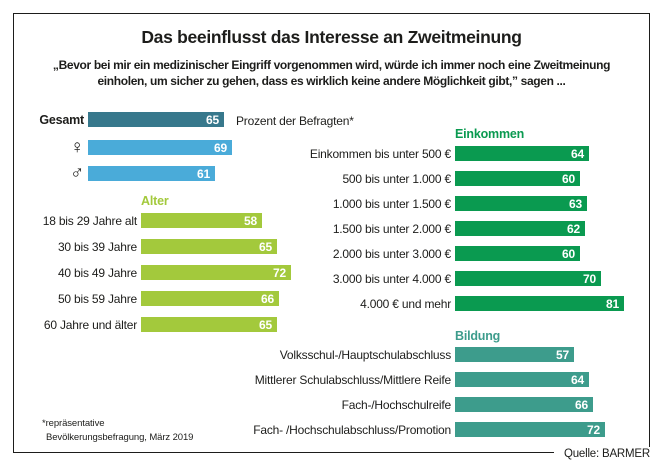 The image size is (668, 470). Describe the element at coordinates (391, 278) in the screenshot. I see `bar-label: 3.000 bis unter 4.000 €` at that location.